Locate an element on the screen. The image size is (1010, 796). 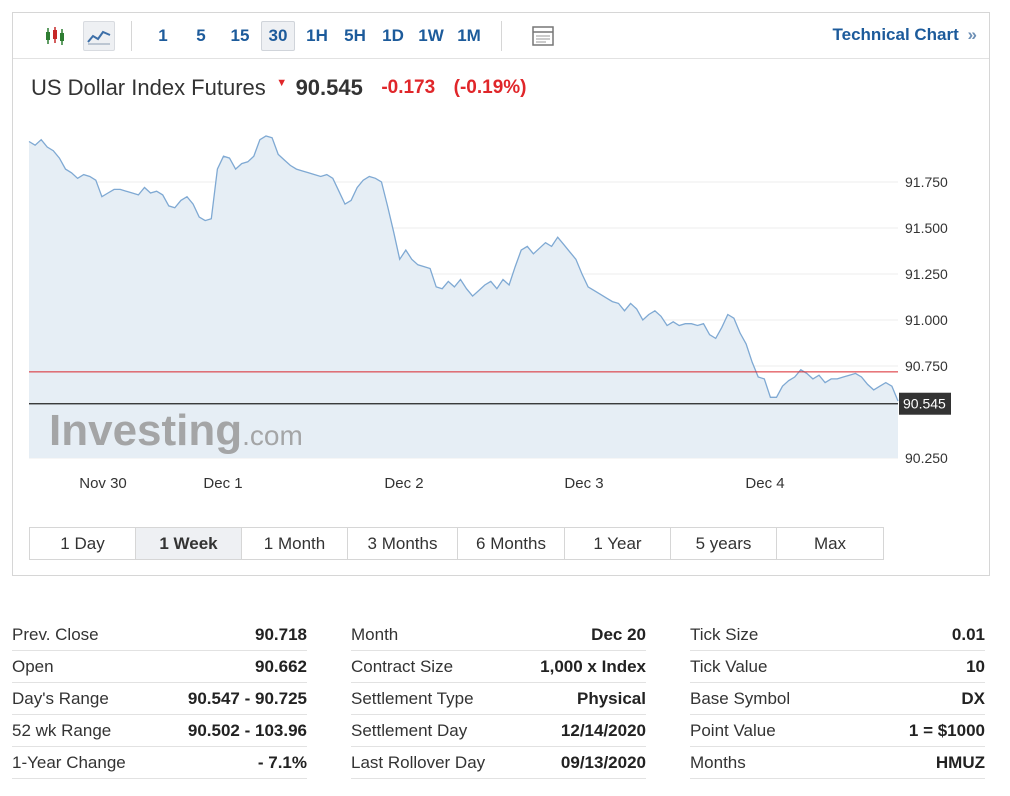
y-tick-label: 90.750 is located at coordinates (926, 366).